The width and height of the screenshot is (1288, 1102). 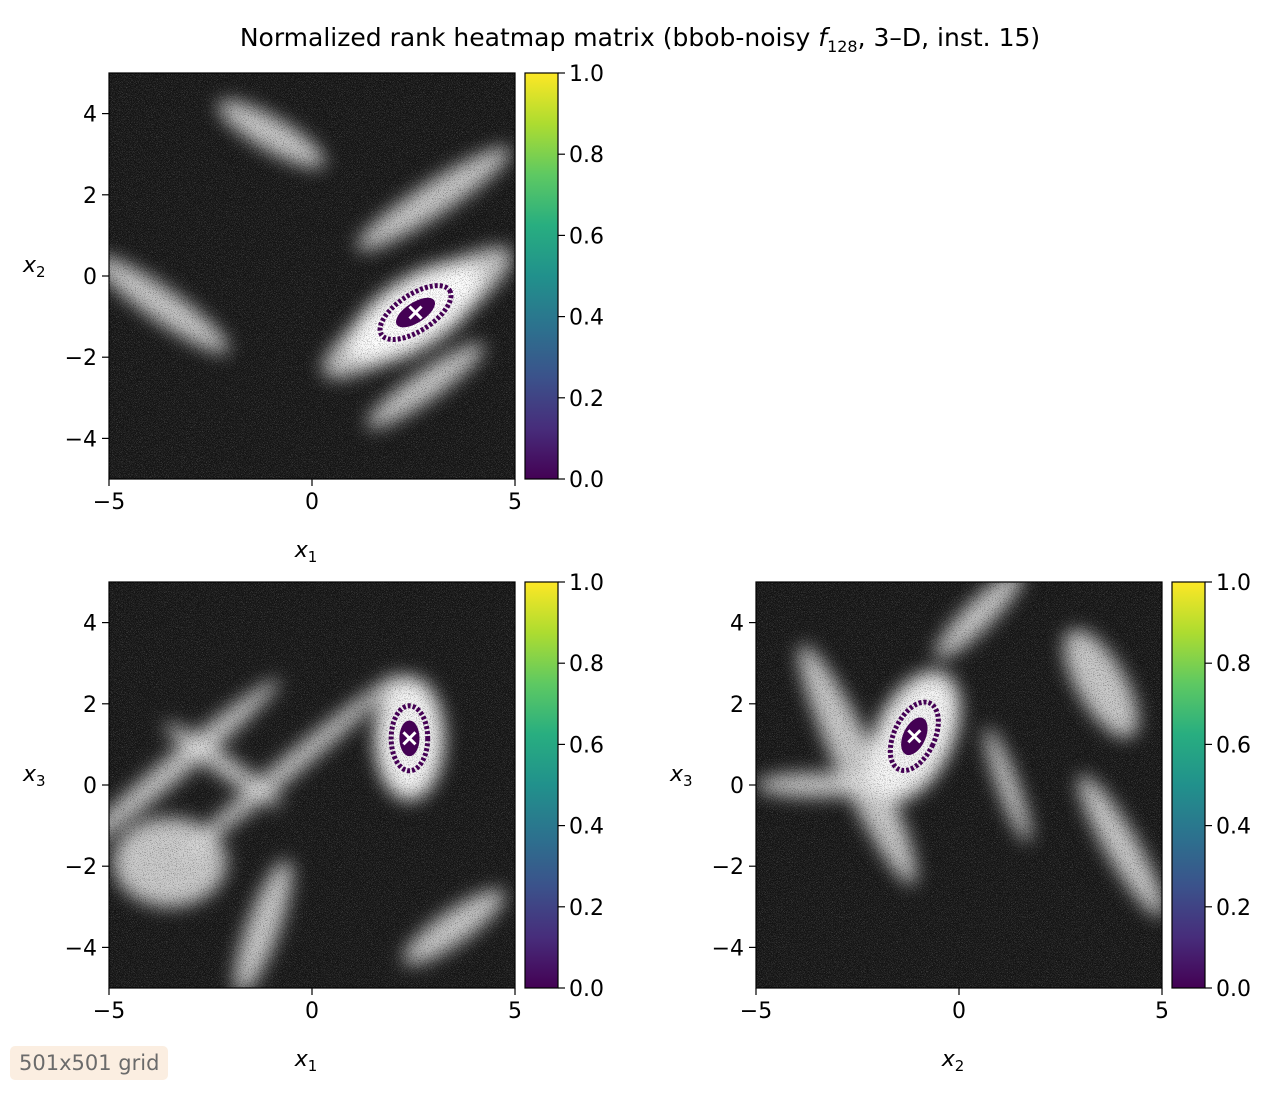 What do you see at coordinates (89, 1063) in the screenshot?
I see `grid-size-badge: 501x501 grid` at bounding box center [89, 1063].